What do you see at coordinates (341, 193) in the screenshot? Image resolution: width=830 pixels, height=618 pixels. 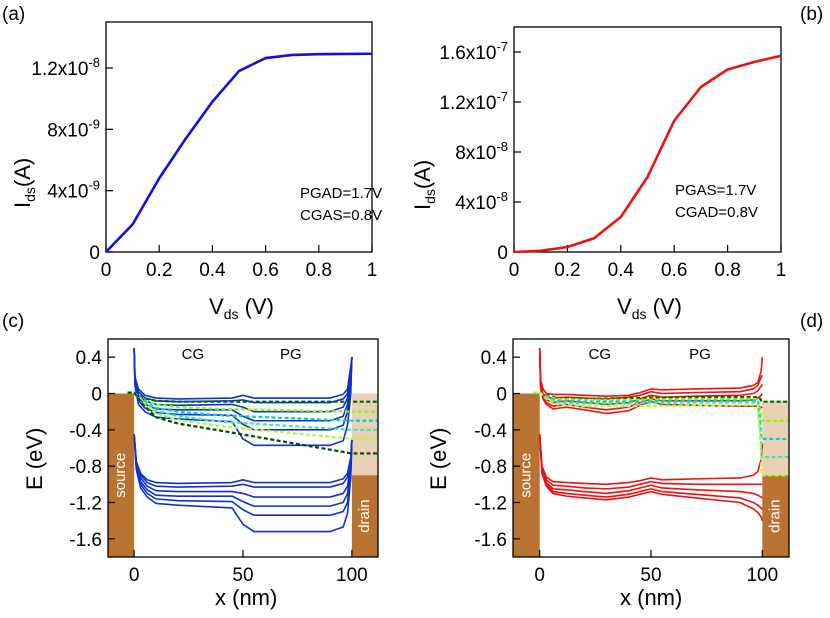 I see `annotation-pgad: PGAD=1.7V` at bounding box center [341, 193].